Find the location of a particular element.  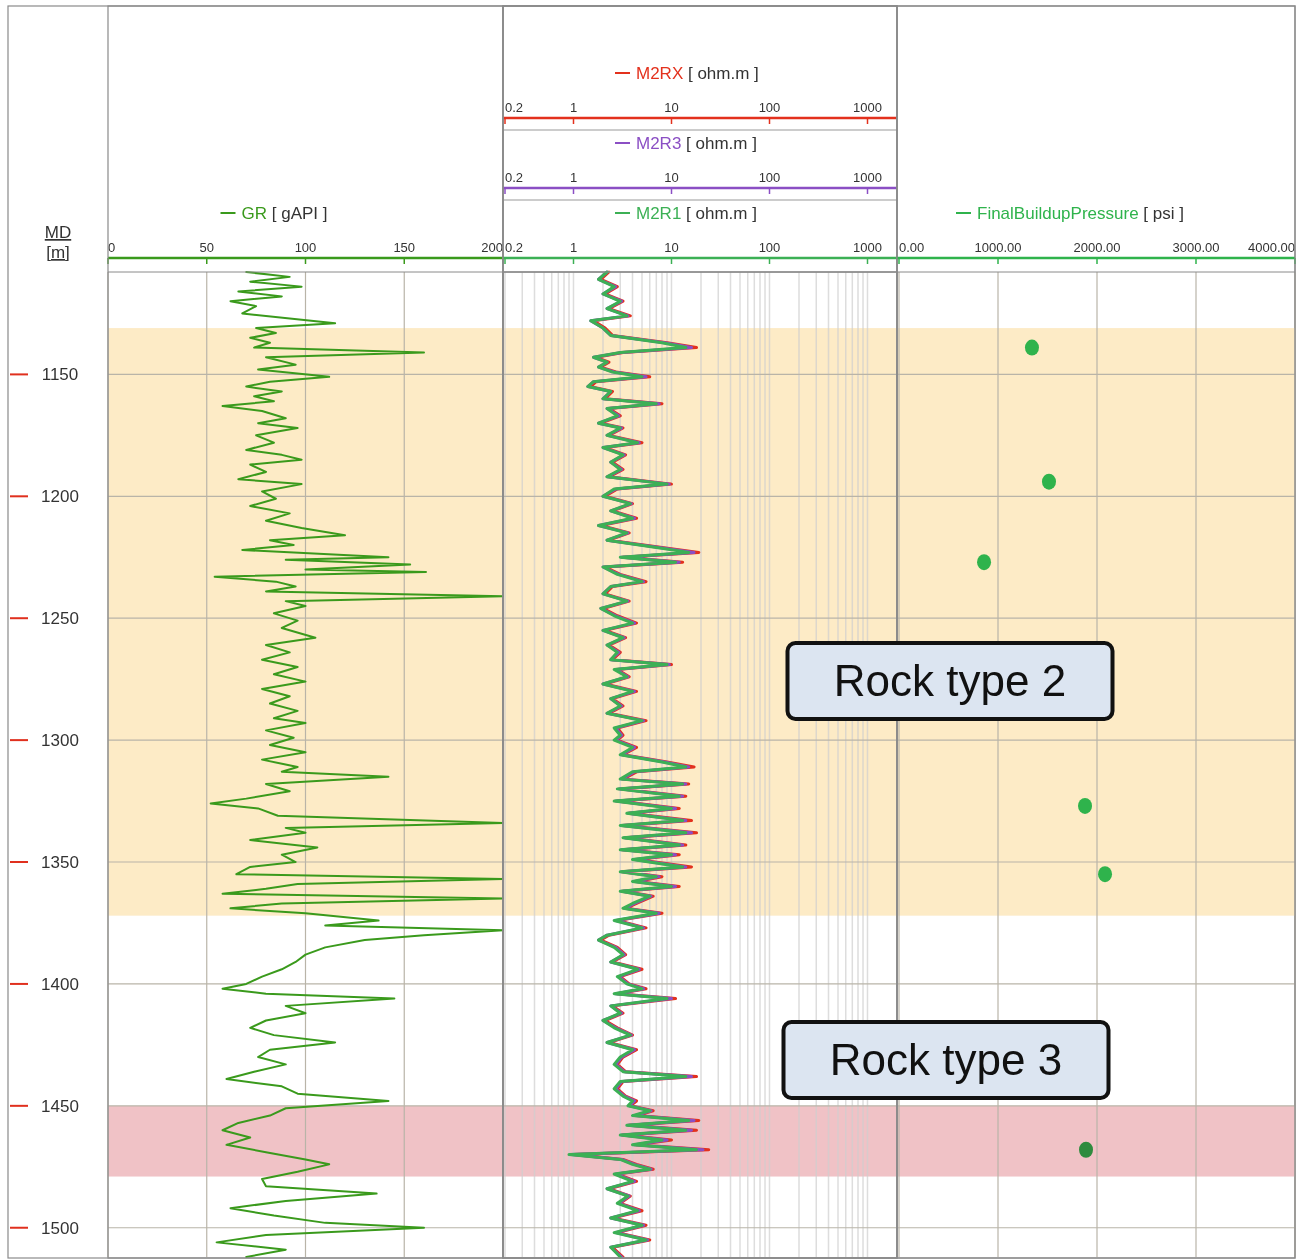

x-tick-label: 1000.00 is located at coordinates (998, 247).